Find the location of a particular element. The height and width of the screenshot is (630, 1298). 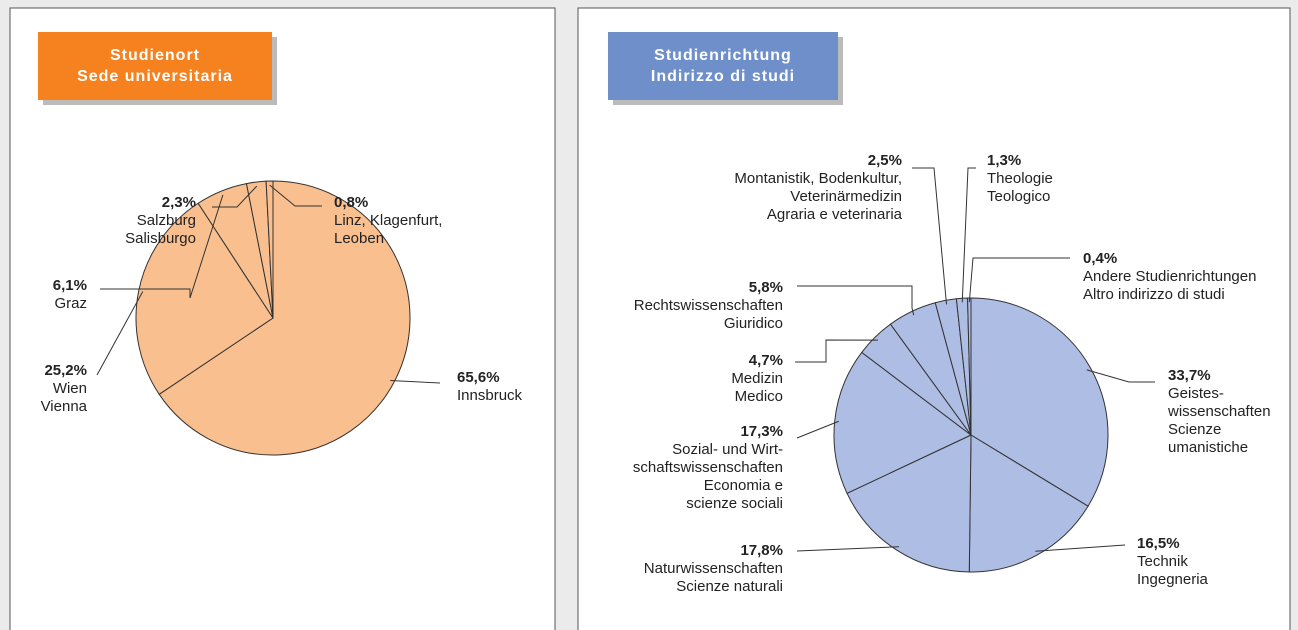

category-label: Theologie is located at coordinates (1020, 178).